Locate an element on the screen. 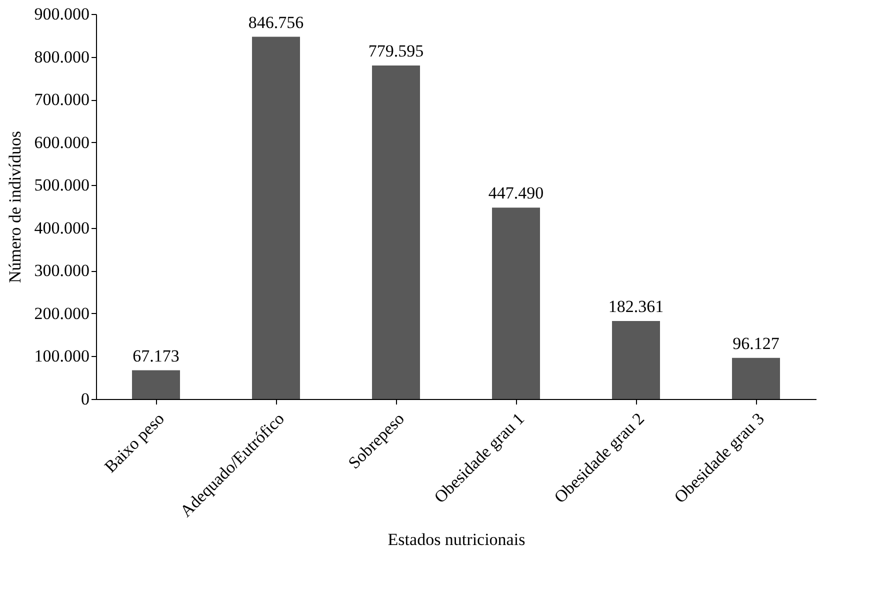  data-label: 67.173 is located at coordinates (156, 356).